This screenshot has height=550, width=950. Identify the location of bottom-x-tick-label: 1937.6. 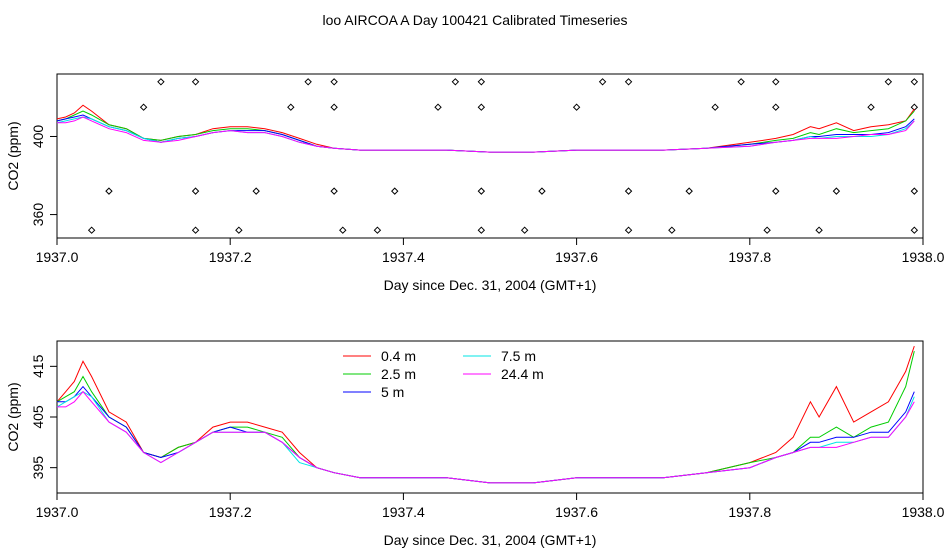
(576, 512).